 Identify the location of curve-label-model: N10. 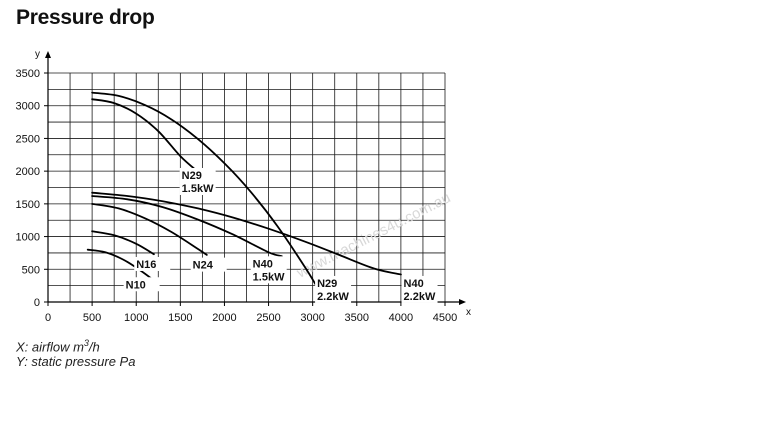
(136, 285).